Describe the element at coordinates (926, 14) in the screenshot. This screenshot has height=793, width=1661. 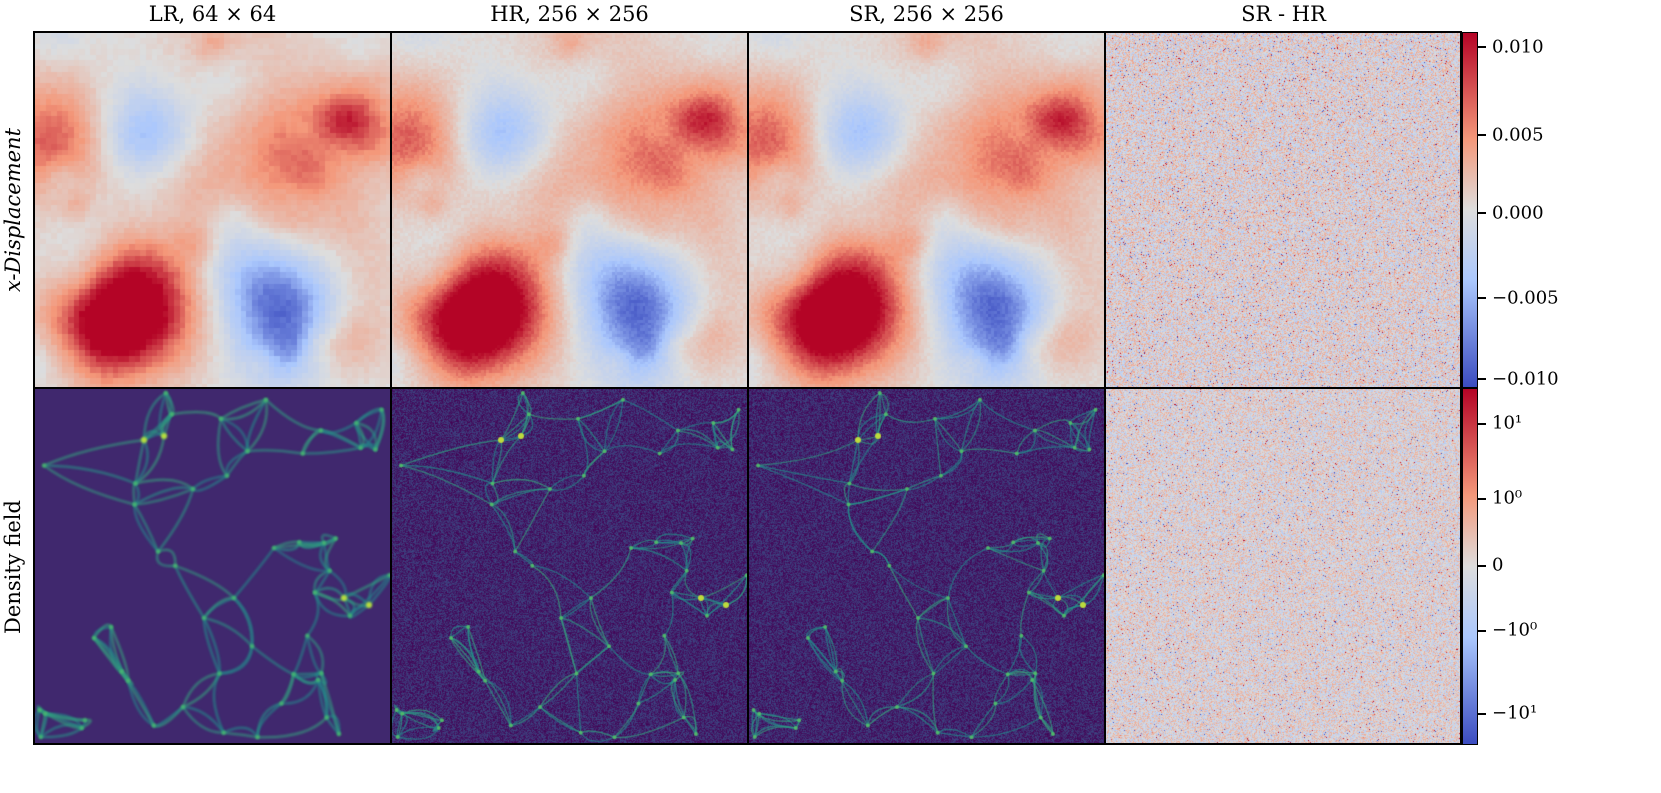
I see `column-title-sr: SR, 256 × 256` at that location.